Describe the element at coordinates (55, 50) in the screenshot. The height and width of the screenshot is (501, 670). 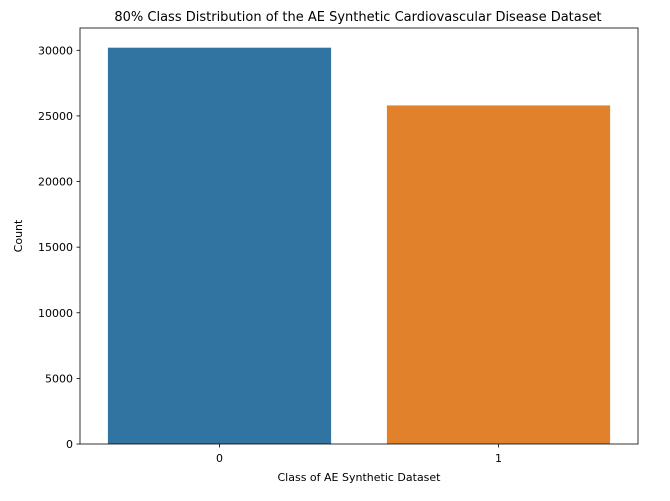
I see `y-tick-label: 30000` at that location.